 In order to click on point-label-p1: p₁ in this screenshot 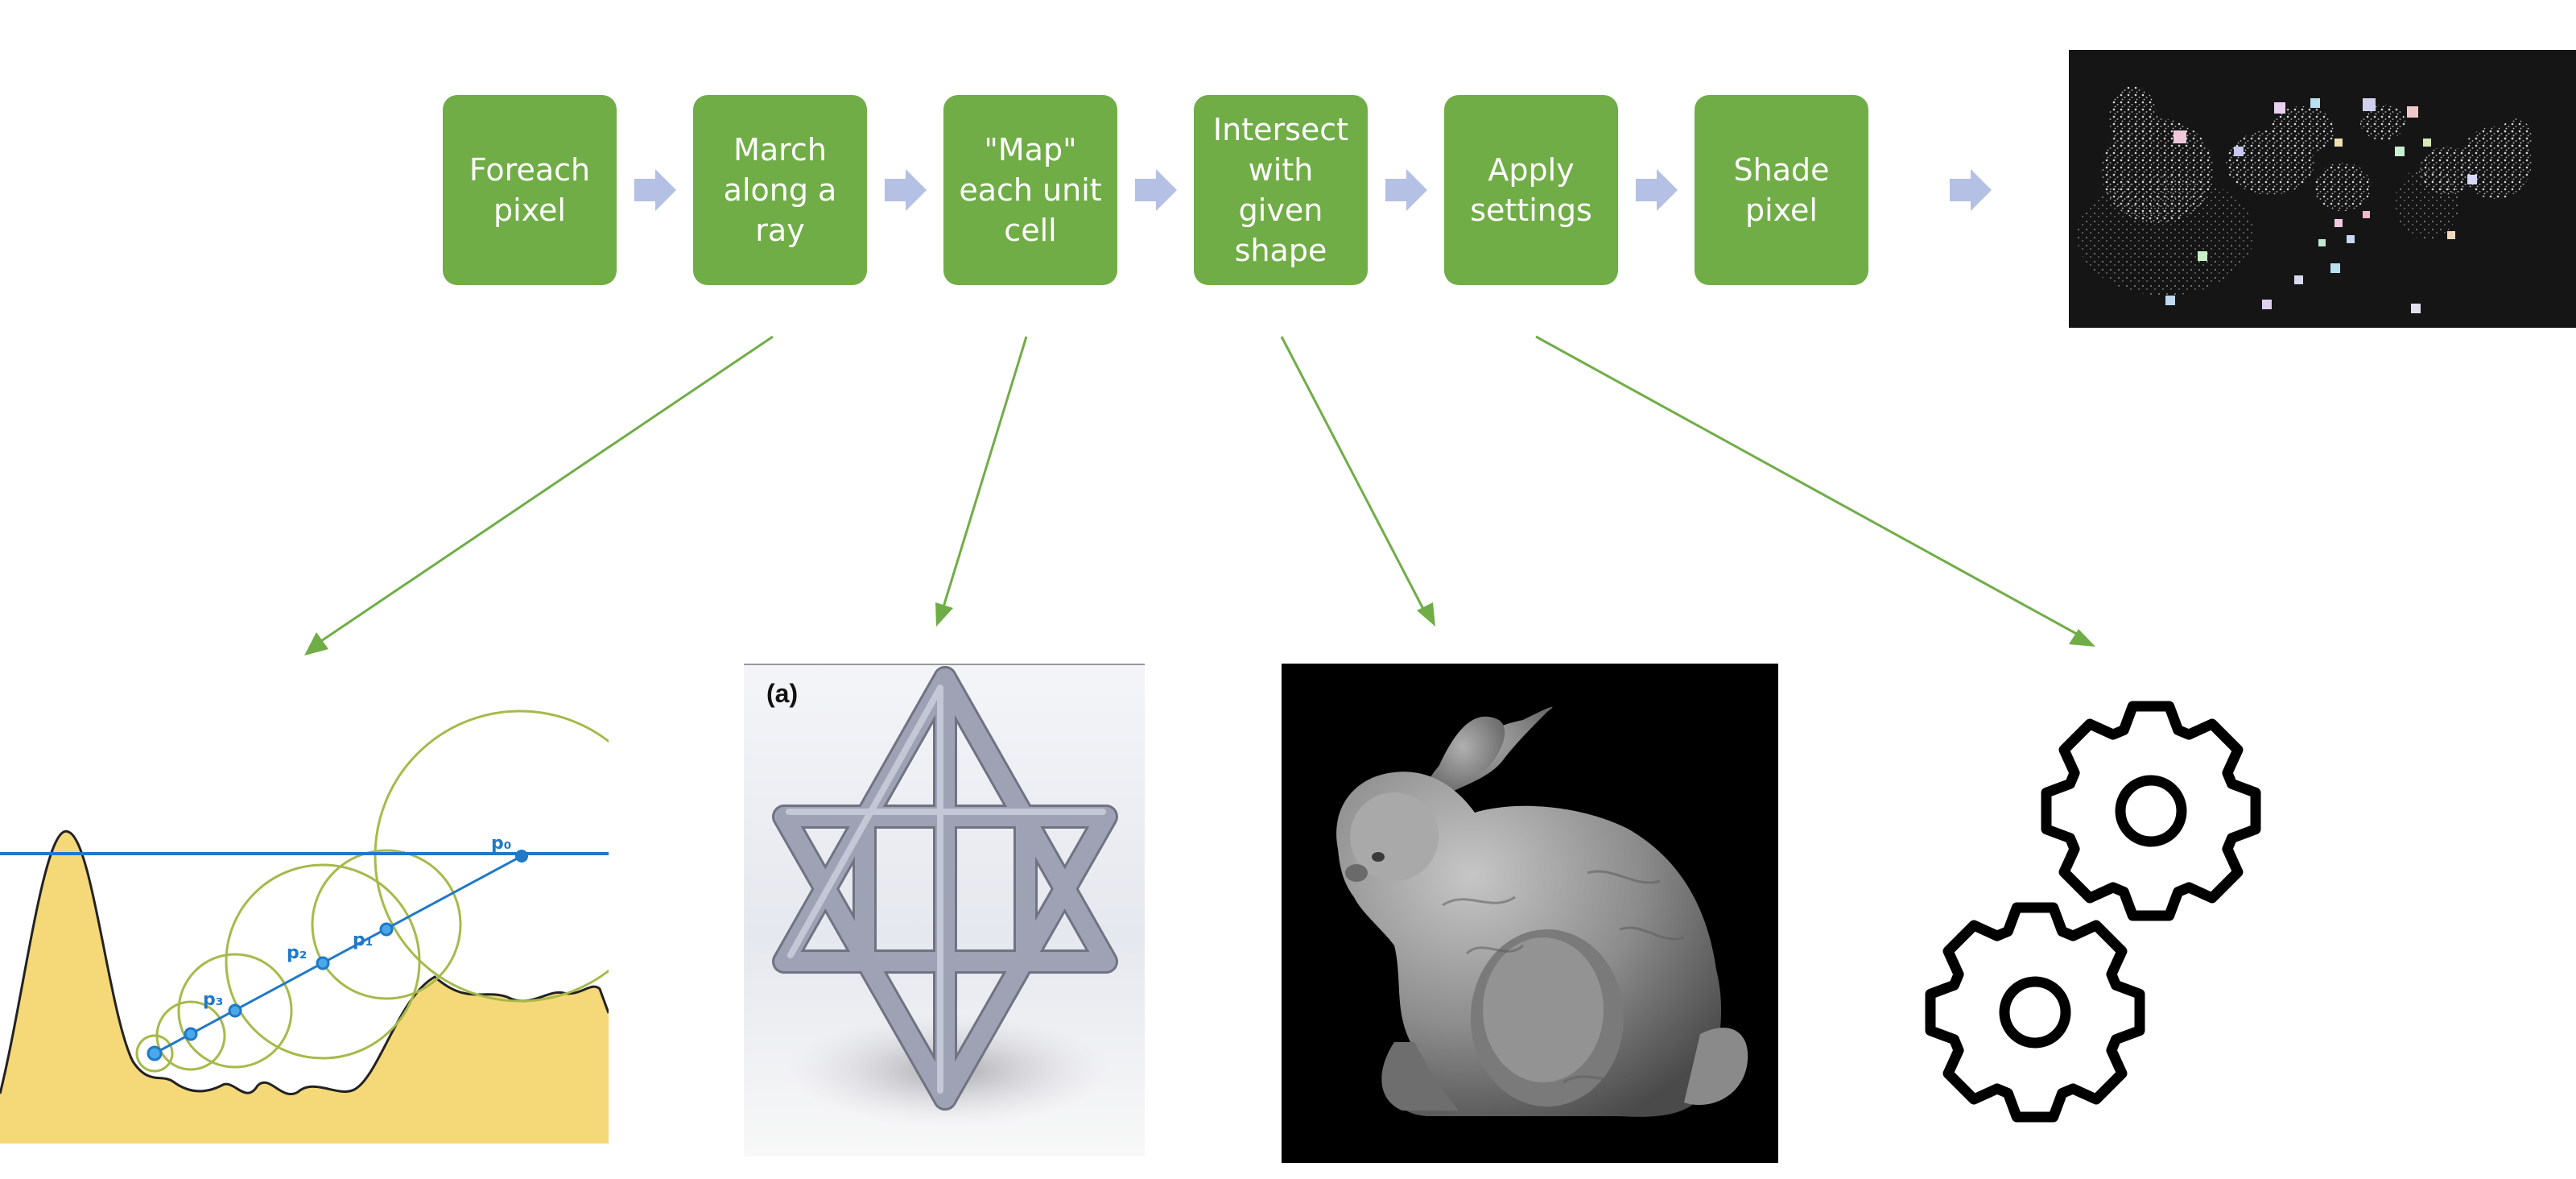, I will do `click(363, 940)`.